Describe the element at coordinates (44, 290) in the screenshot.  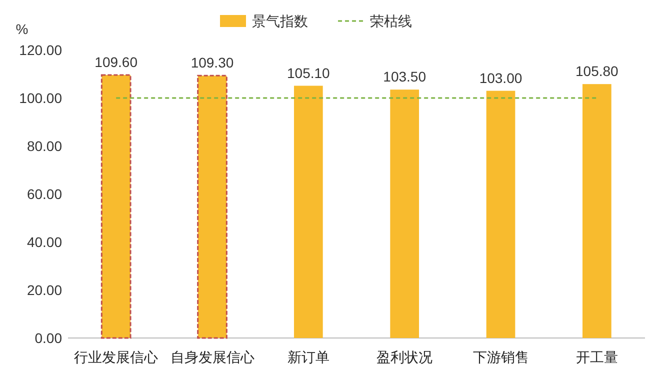
I see `y-tick-label: 20.00` at that location.